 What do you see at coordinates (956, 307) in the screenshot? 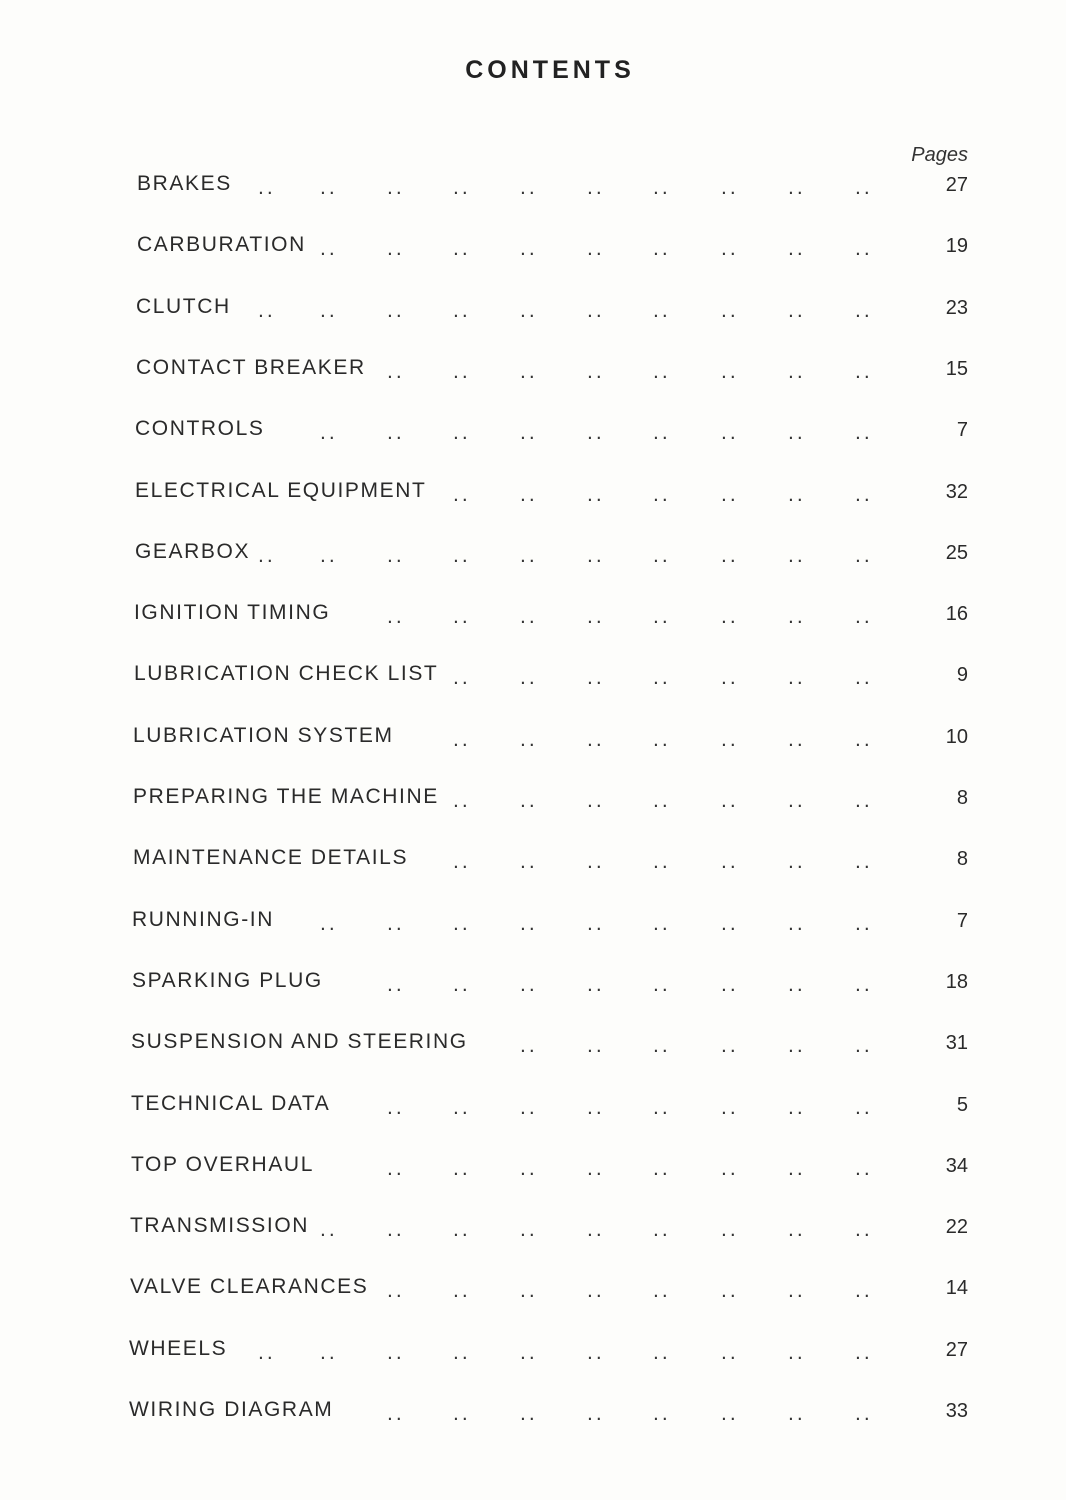
I see `entry-page-number: 23` at bounding box center [956, 307].